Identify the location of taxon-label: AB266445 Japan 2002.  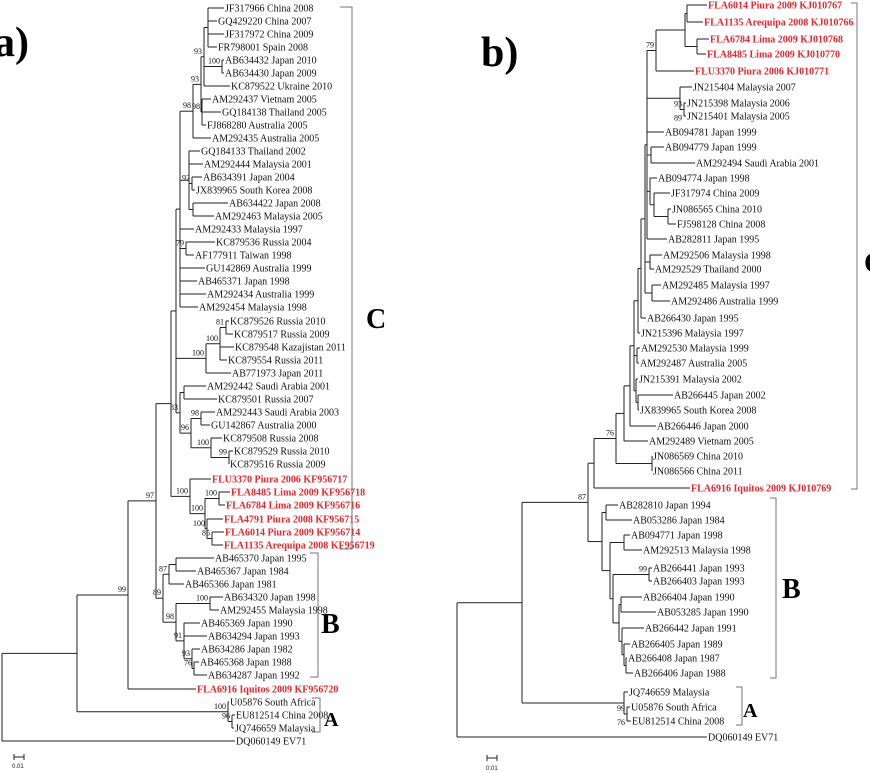
(720, 396).